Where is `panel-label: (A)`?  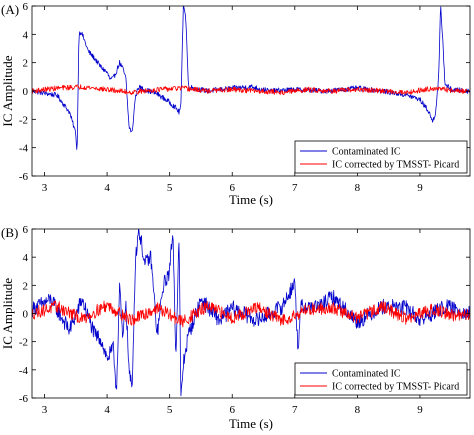 panel-label: (A) is located at coordinates (10, 9).